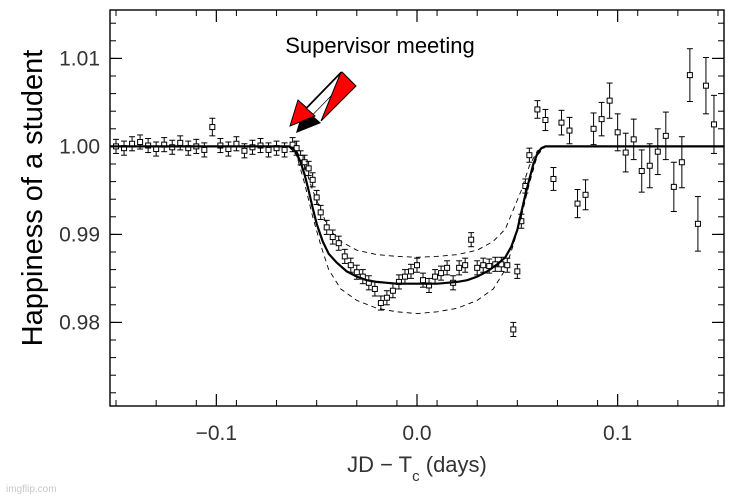 The image size is (747, 500). I want to click on y-tick-label: 1.00, so click(79, 146).